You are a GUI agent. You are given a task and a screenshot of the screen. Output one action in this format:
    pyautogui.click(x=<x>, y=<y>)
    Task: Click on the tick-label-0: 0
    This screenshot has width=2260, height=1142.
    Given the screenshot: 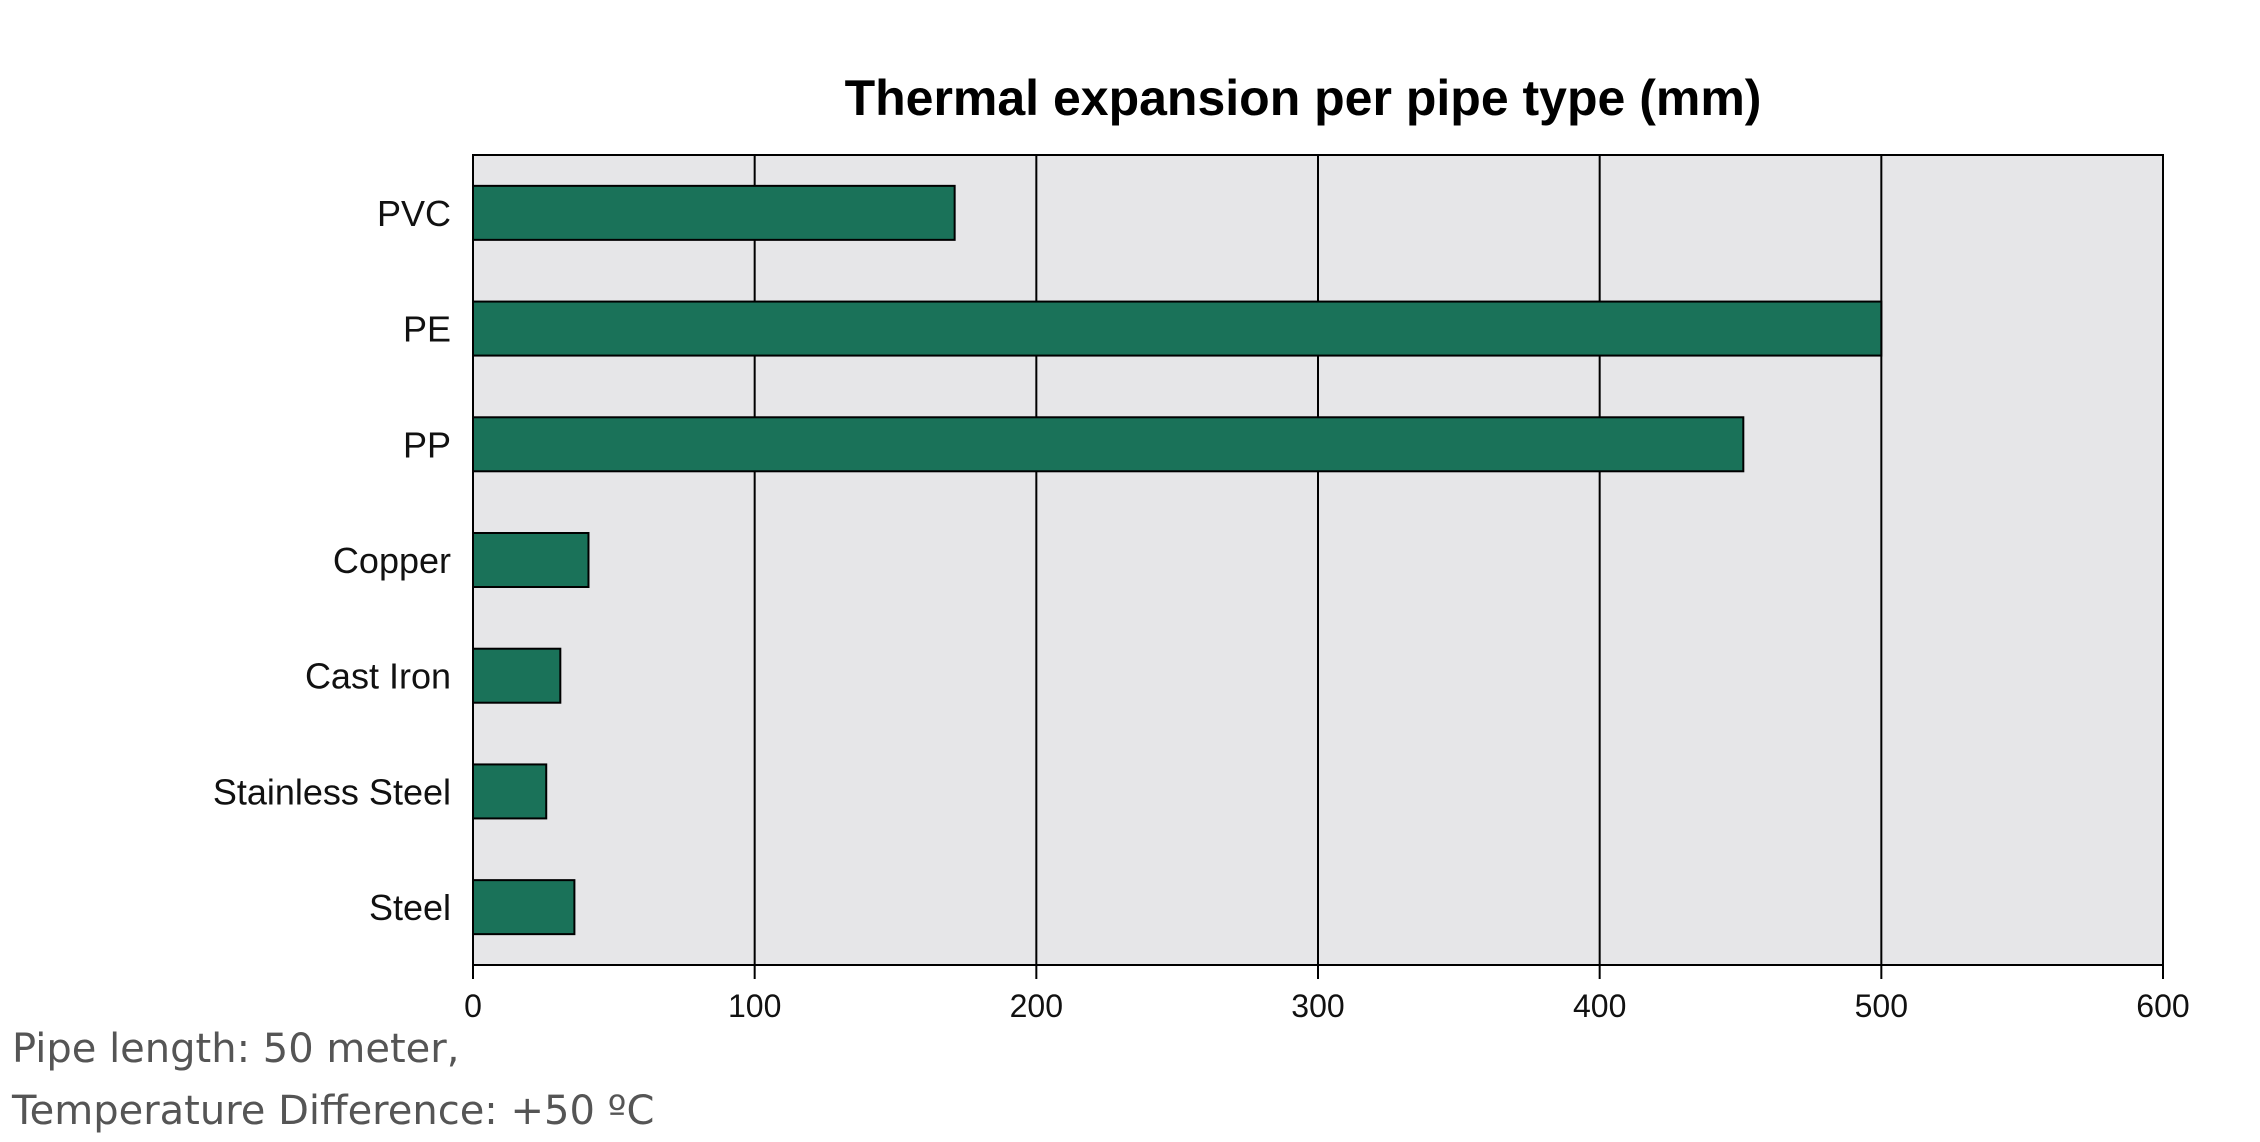 What is the action you would take?
    pyautogui.click(x=473, y=1006)
    